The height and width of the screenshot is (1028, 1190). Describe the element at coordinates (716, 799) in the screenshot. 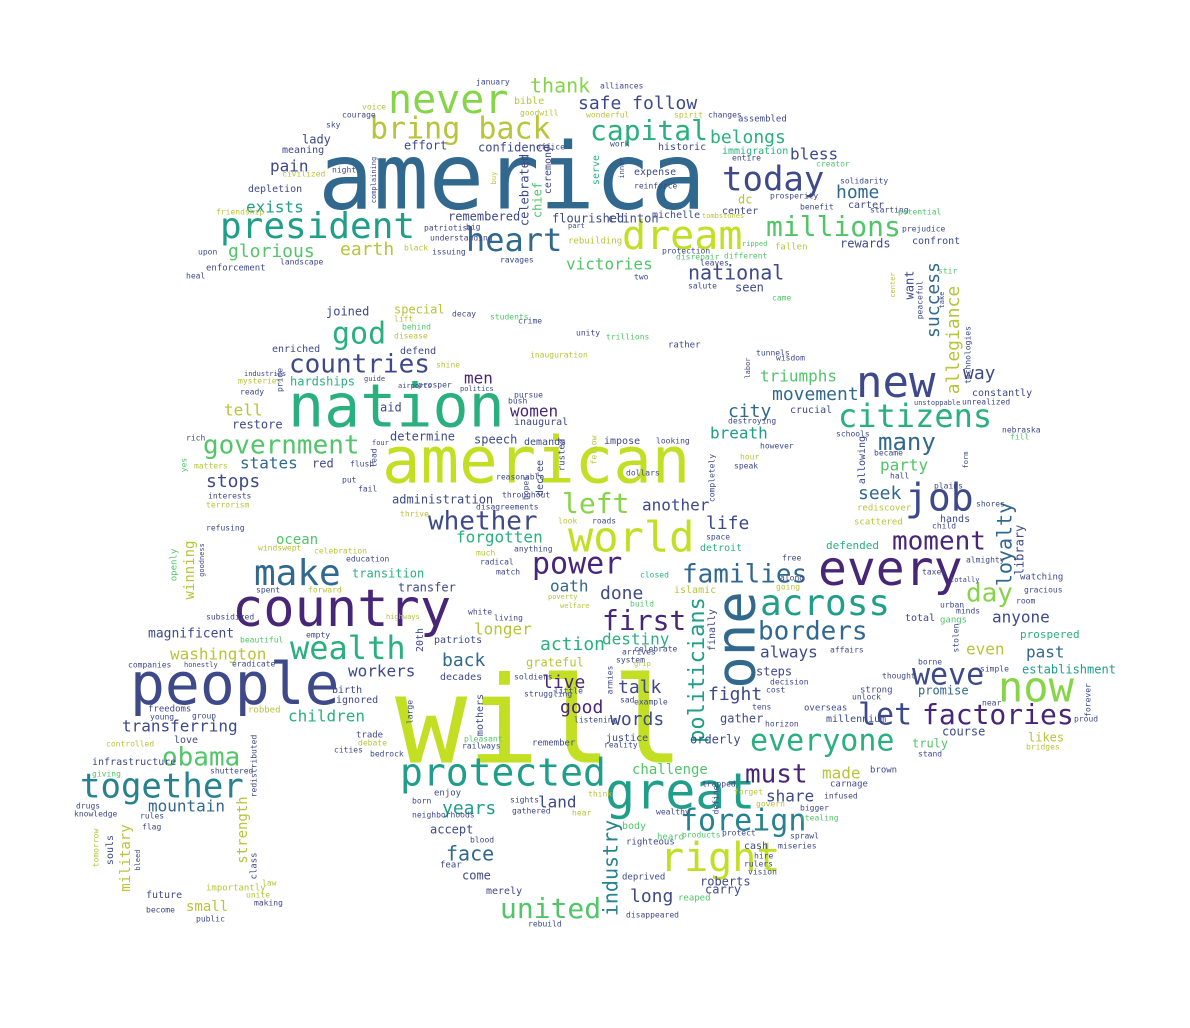

I see `word-hear: define` at that location.